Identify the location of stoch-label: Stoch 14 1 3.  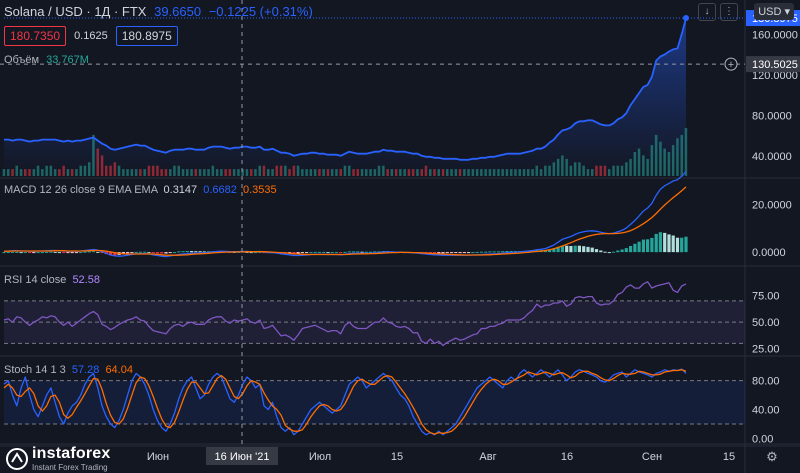
(35, 370).